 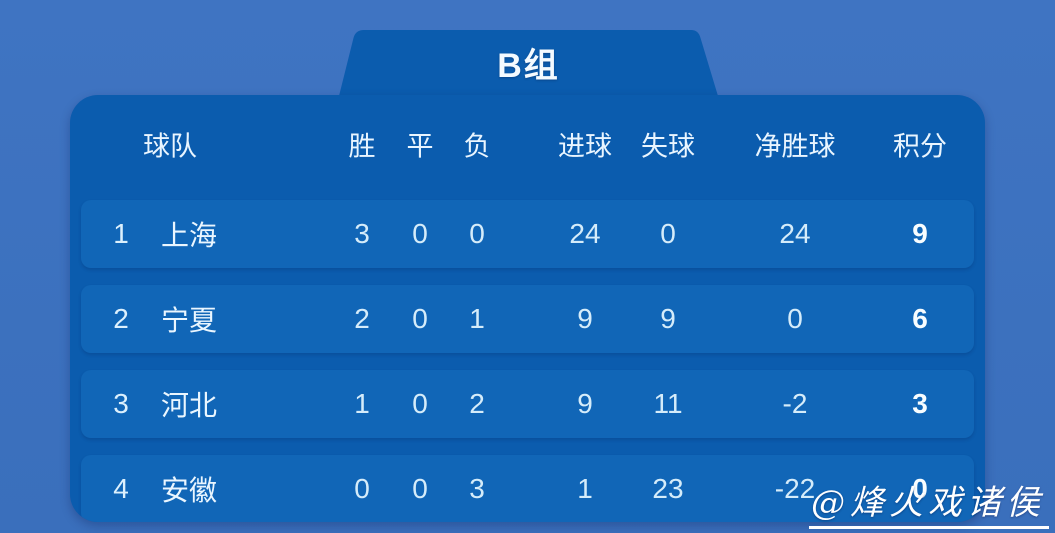 What do you see at coordinates (920, 318) in the screenshot?
I see `points-cell: 6` at bounding box center [920, 318].